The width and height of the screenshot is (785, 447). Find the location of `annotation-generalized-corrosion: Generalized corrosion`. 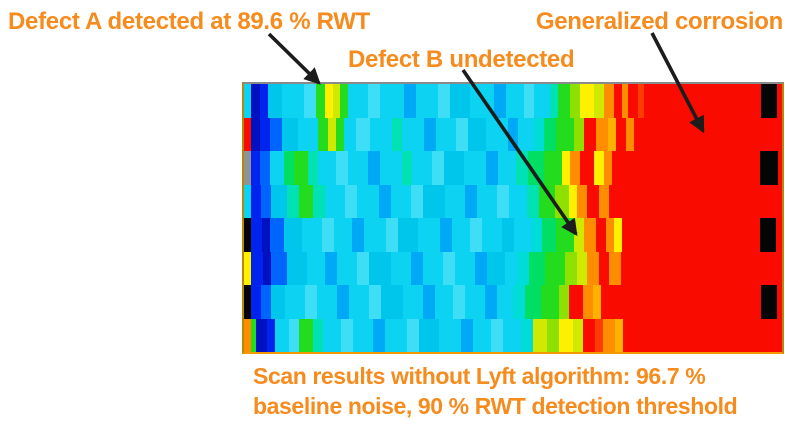

annotation-generalized-corrosion: Generalized corrosion is located at coordinates (659, 21).